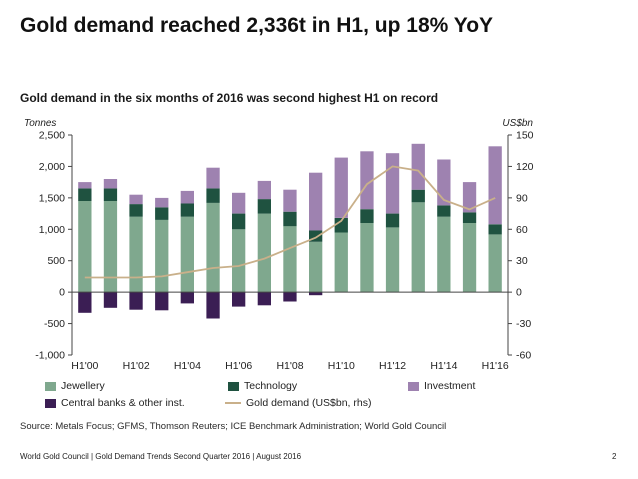 The height and width of the screenshot is (479, 638). I want to click on y2-tick-label: 30, so click(522, 261).